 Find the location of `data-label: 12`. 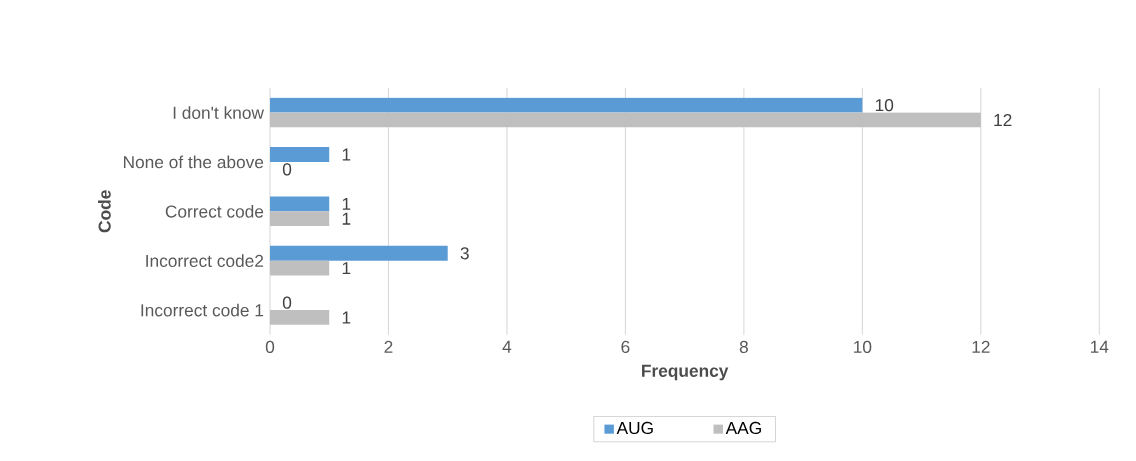

data-label: 12 is located at coordinates (1003, 120).